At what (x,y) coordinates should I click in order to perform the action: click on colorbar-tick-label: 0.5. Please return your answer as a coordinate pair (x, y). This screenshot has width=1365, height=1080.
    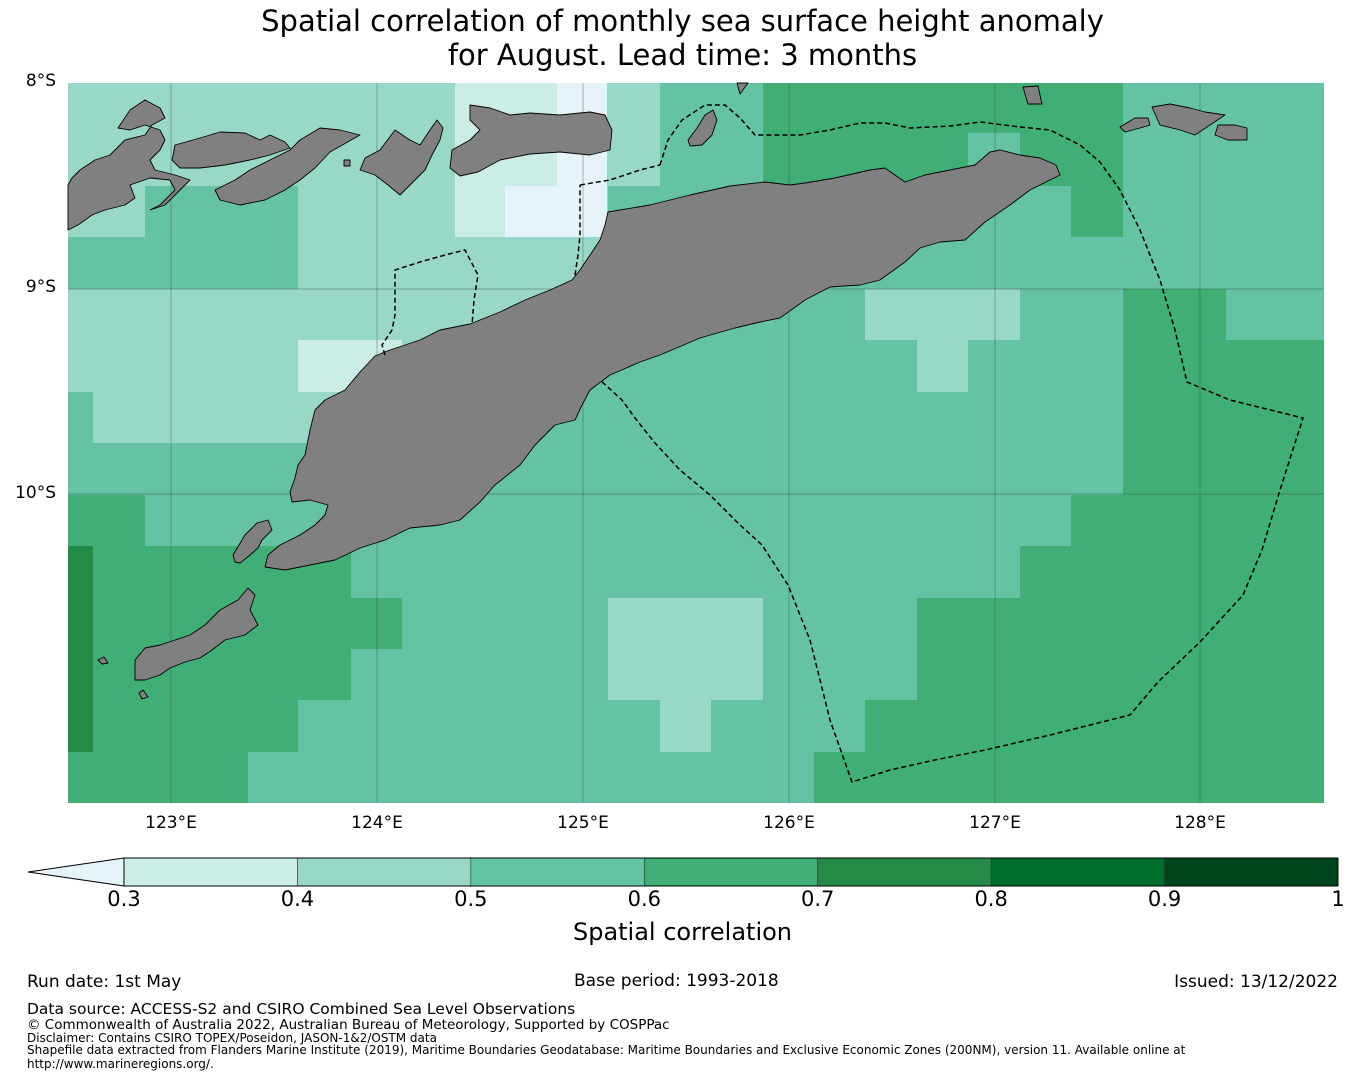
    Looking at the image, I should click on (471, 899).